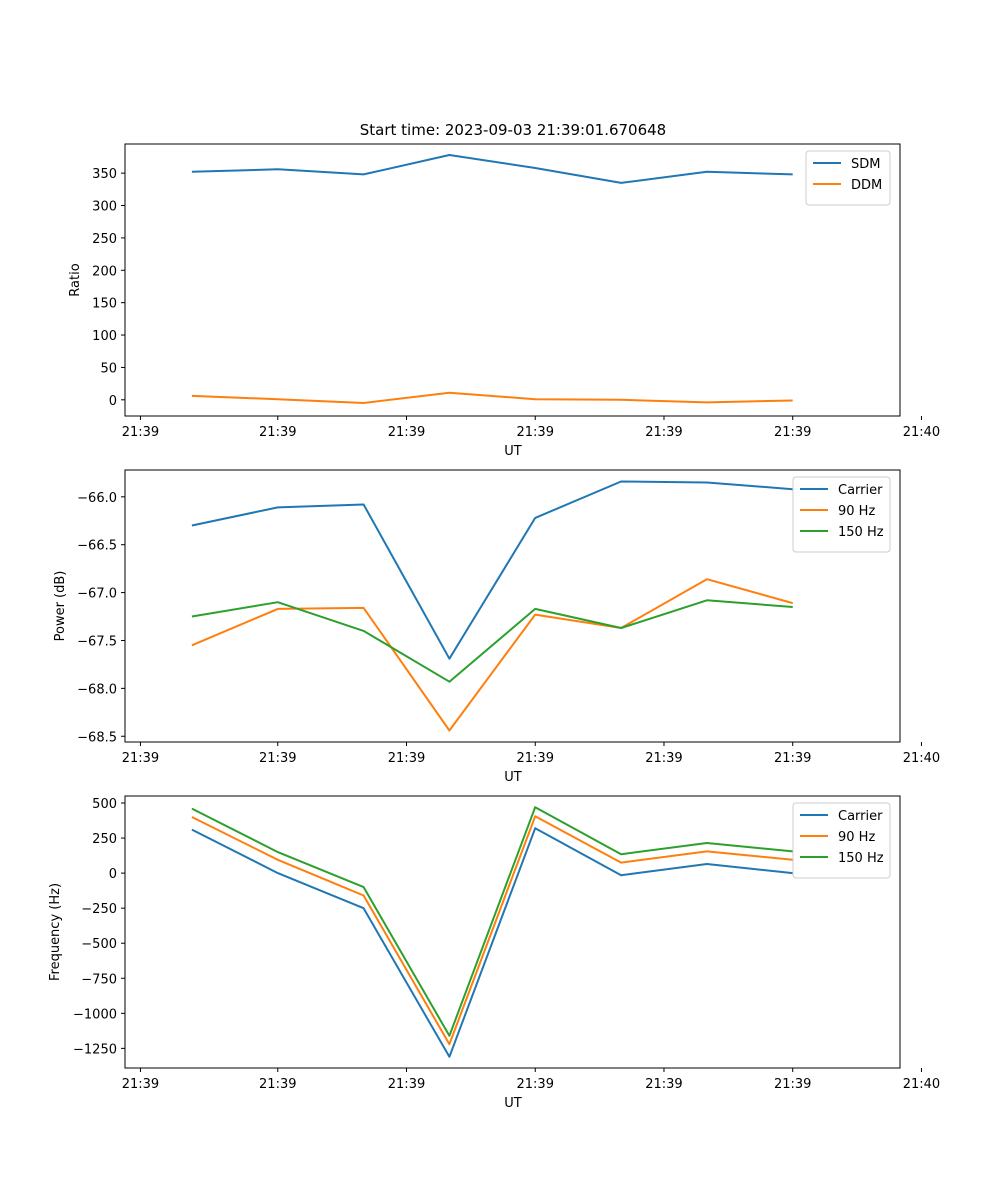  What do you see at coordinates (99, 909) in the screenshot?
I see `y-tick-label: −250` at bounding box center [99, 909].